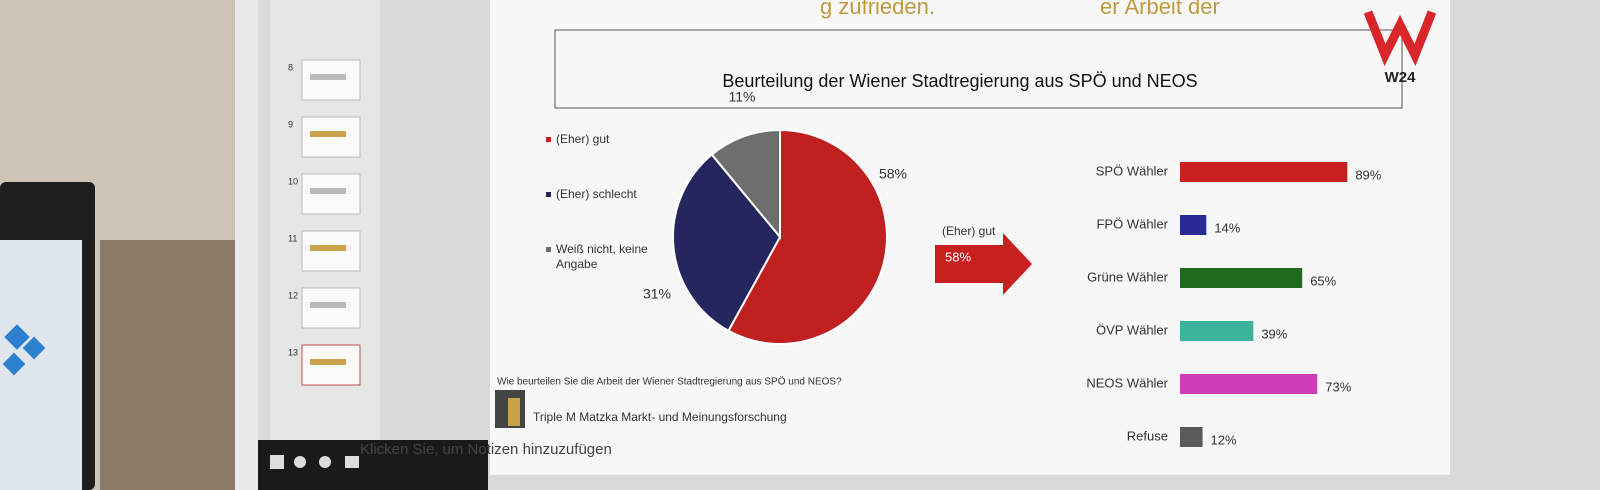  Describe the element at coordinates (1323, 280) in the screenshot. I see `data-label: 65%` at that location.